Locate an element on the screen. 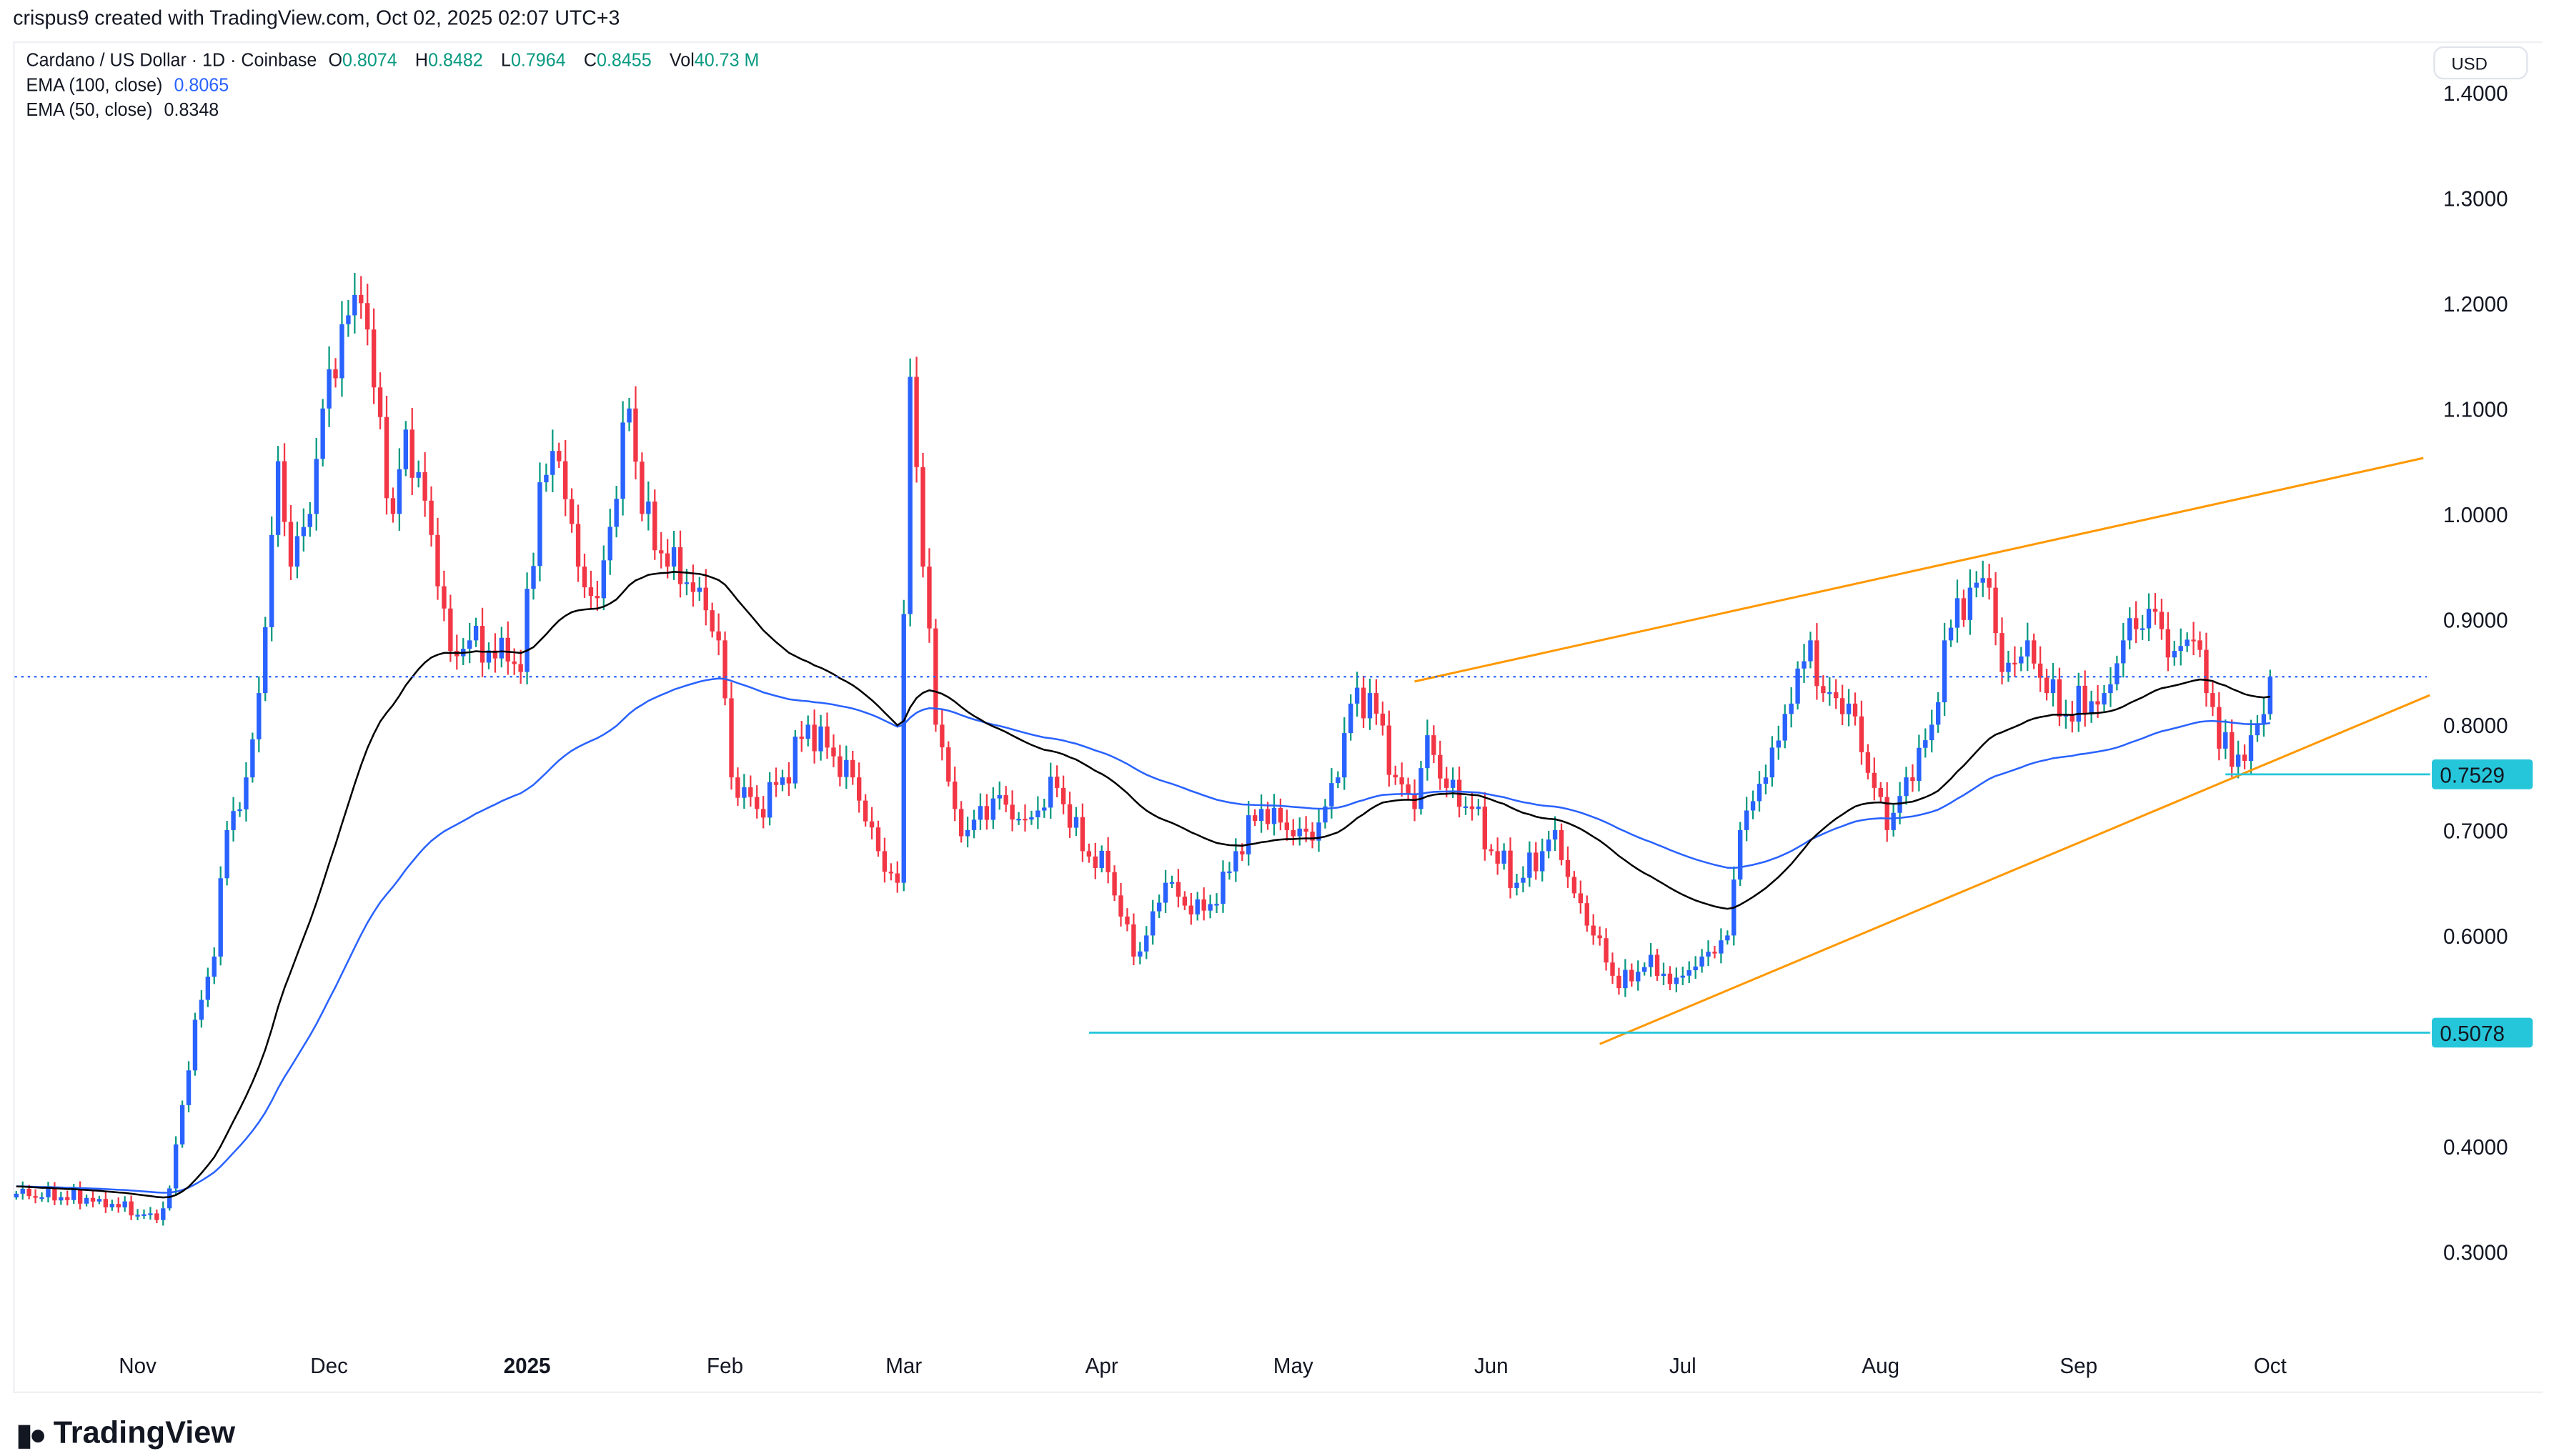 This screenshot has height=1456, width=2554. tradingview-logo: ▮● TradingView is located at coordinates (125, 1434).